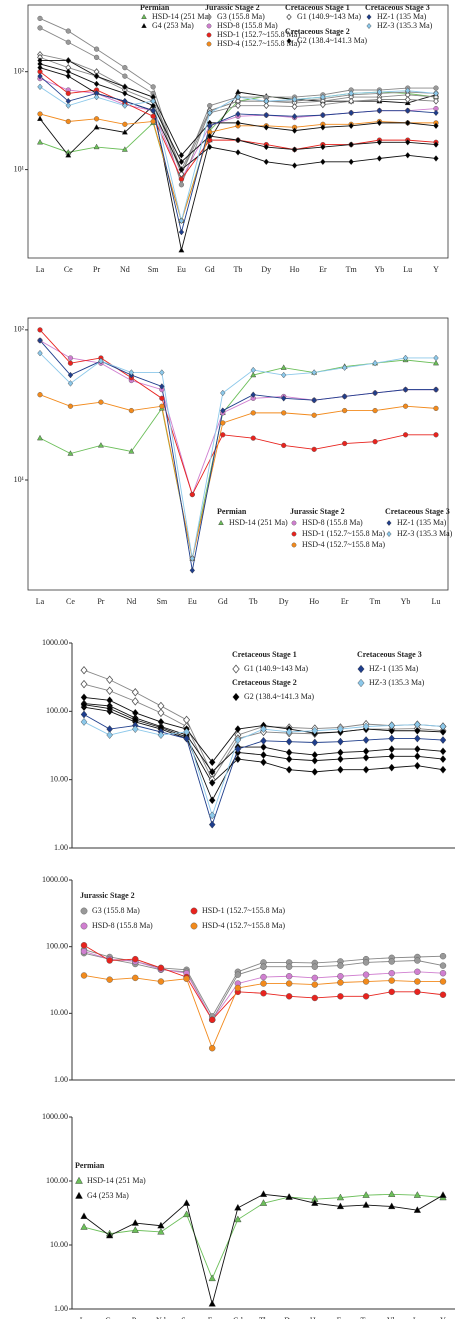 The width and height of the screenshot is (460, 1319). What do you see at coordinates (162, 601) in the screenshot?
I see `x-tick-label: Sm` at bounding box center [162, 601].